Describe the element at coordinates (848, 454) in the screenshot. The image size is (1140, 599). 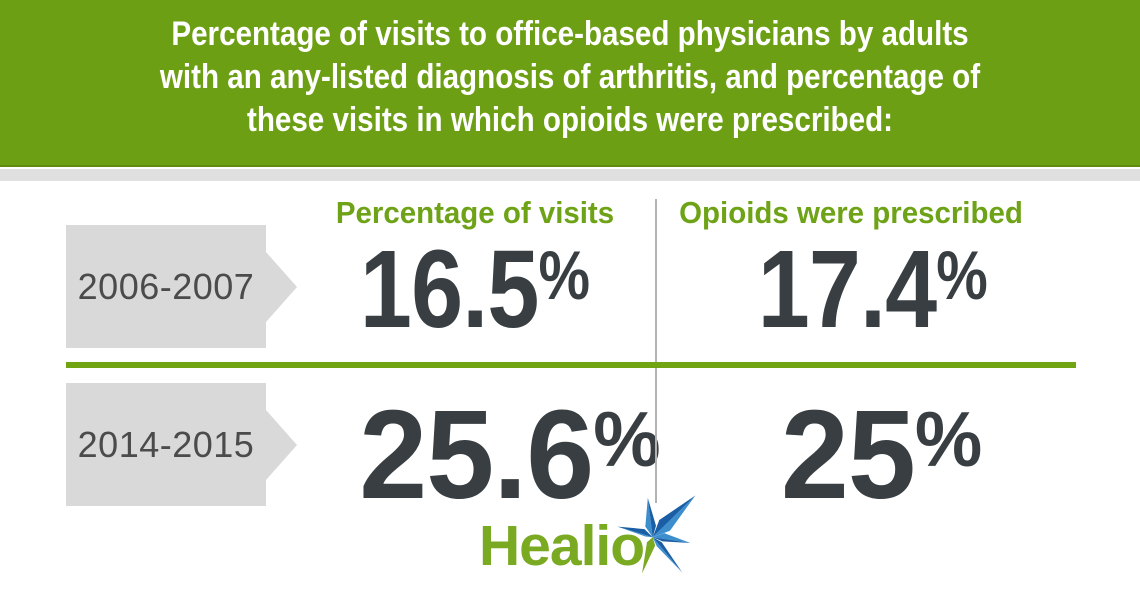
I see `value-number: 25` at that location.